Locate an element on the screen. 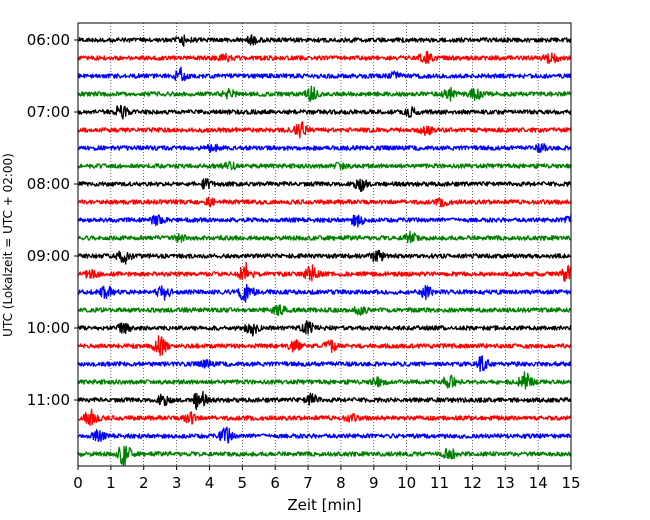  y-tick-label: 06:00 is located at coordinates (48, 40).